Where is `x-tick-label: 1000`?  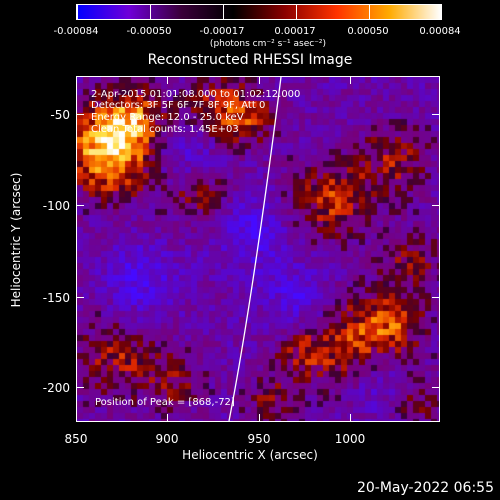
x-tick-label: 1000 is located at coordinates (350, 439).